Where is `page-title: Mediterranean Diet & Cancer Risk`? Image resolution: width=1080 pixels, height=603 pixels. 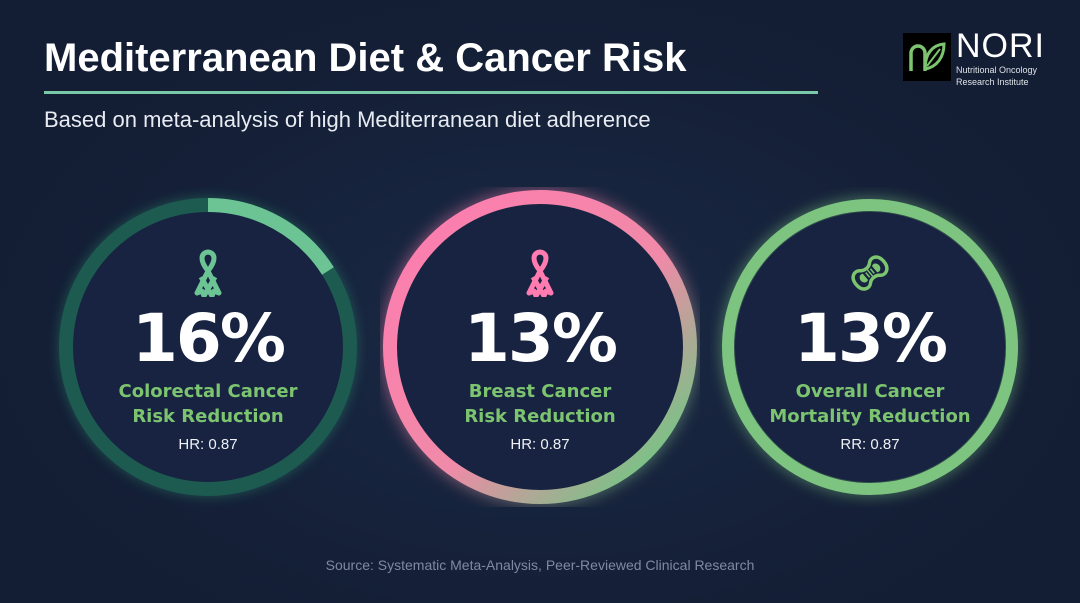 page-title: Mediterranean Diet & Cancer Risk is located at coordinates (365, 58).